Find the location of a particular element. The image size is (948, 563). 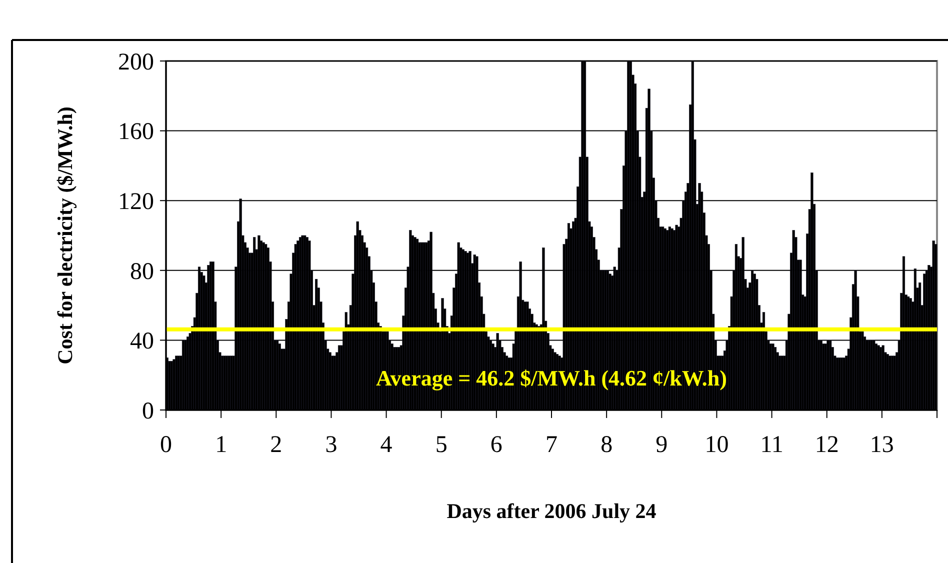

y-tick-label: 40 is located at coordinates (142, 341).